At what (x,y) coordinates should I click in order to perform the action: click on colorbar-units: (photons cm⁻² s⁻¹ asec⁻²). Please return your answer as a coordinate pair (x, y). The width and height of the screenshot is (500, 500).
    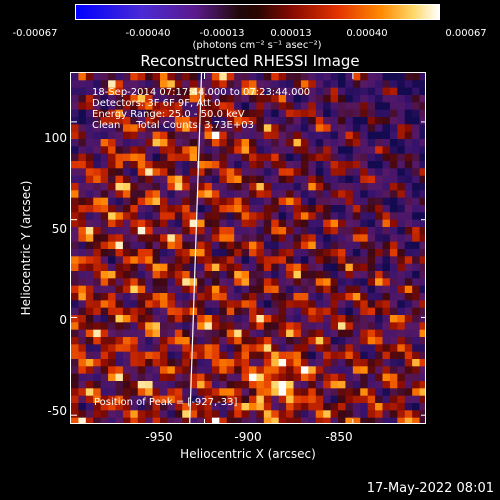
    Looking at the image, I should click on (257, 45).